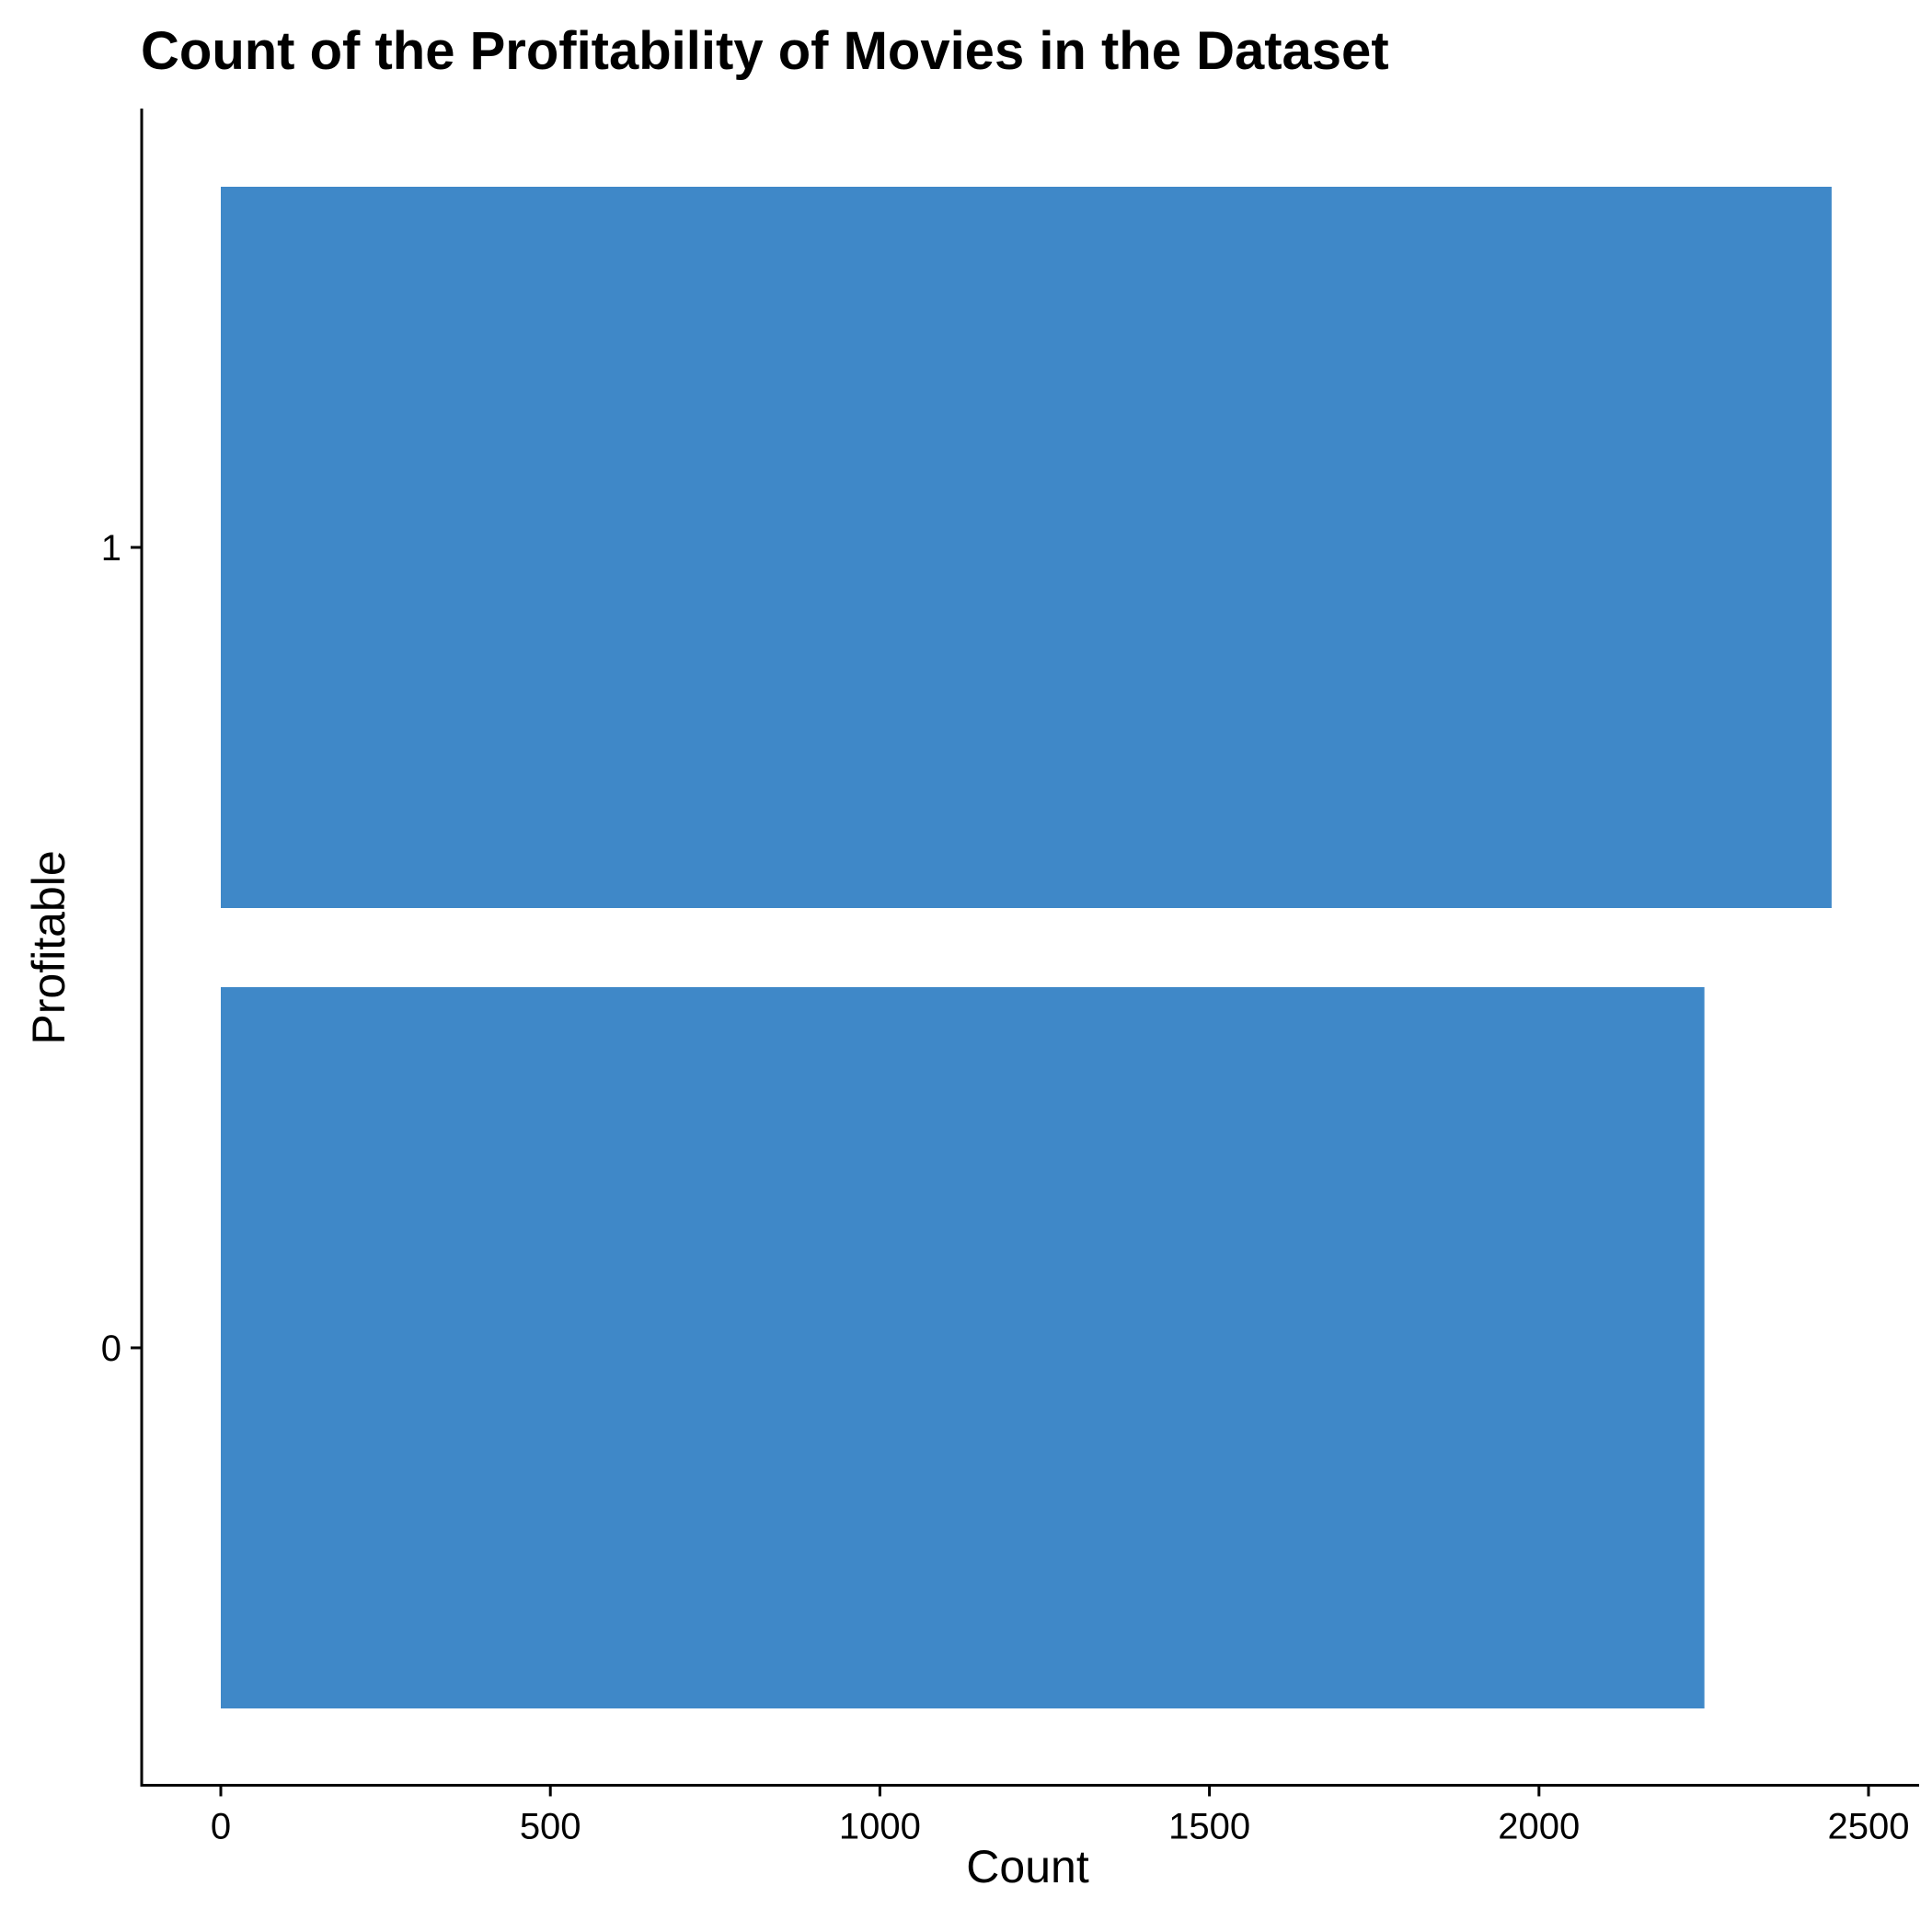 This screenshot has width=1932, height=1932. I want to click on x-tick-label: 2000, so click(1539, 1827).